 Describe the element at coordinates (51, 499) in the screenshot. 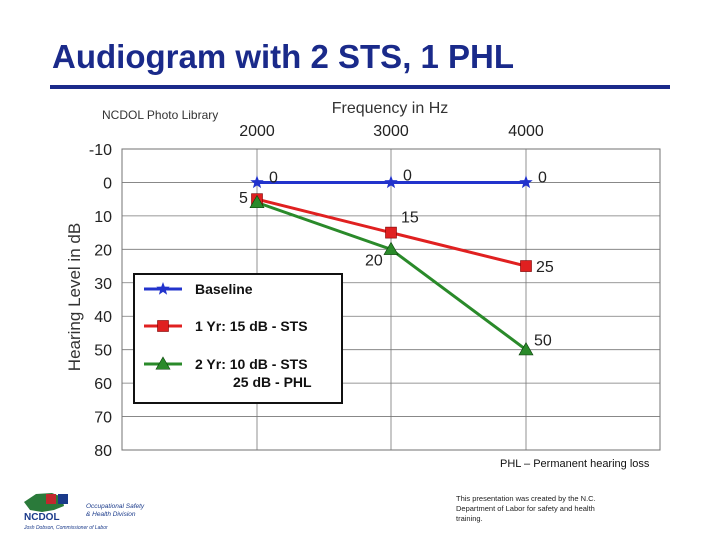

I see `logo-badge-red` at that location.